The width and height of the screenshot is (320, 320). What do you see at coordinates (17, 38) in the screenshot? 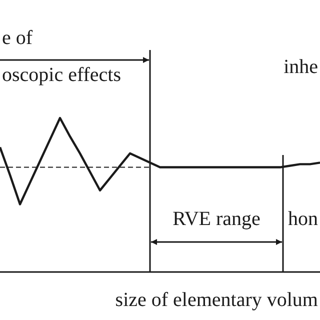
I see `text: e of` at bounding box center [17, 38].